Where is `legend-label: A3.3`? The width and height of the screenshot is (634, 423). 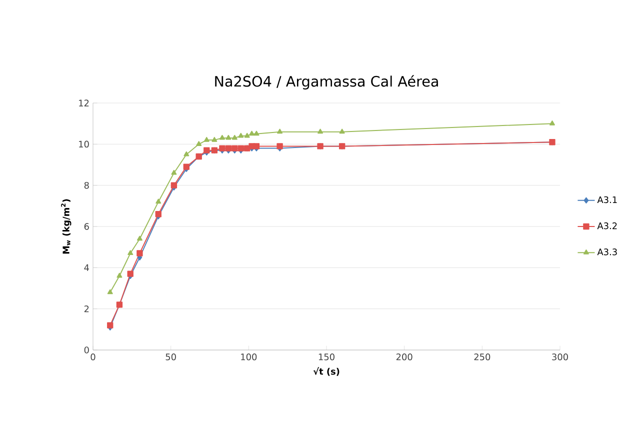 legend-label: A3.3 is located at coordinates (607, 252).